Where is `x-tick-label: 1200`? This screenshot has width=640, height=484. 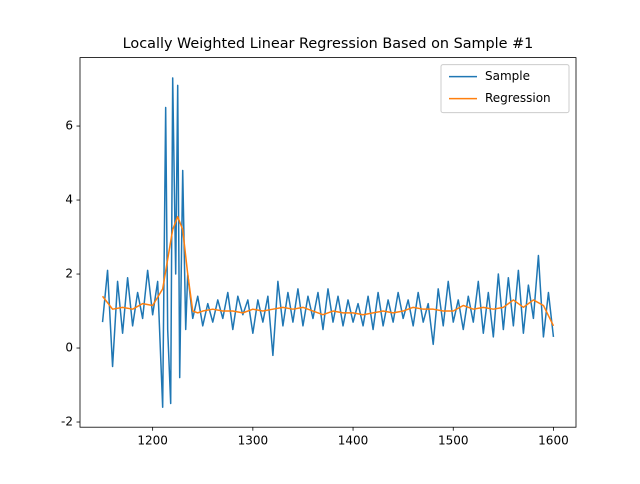
x-tick-label: 1200 is located at coordinates (152, 441).